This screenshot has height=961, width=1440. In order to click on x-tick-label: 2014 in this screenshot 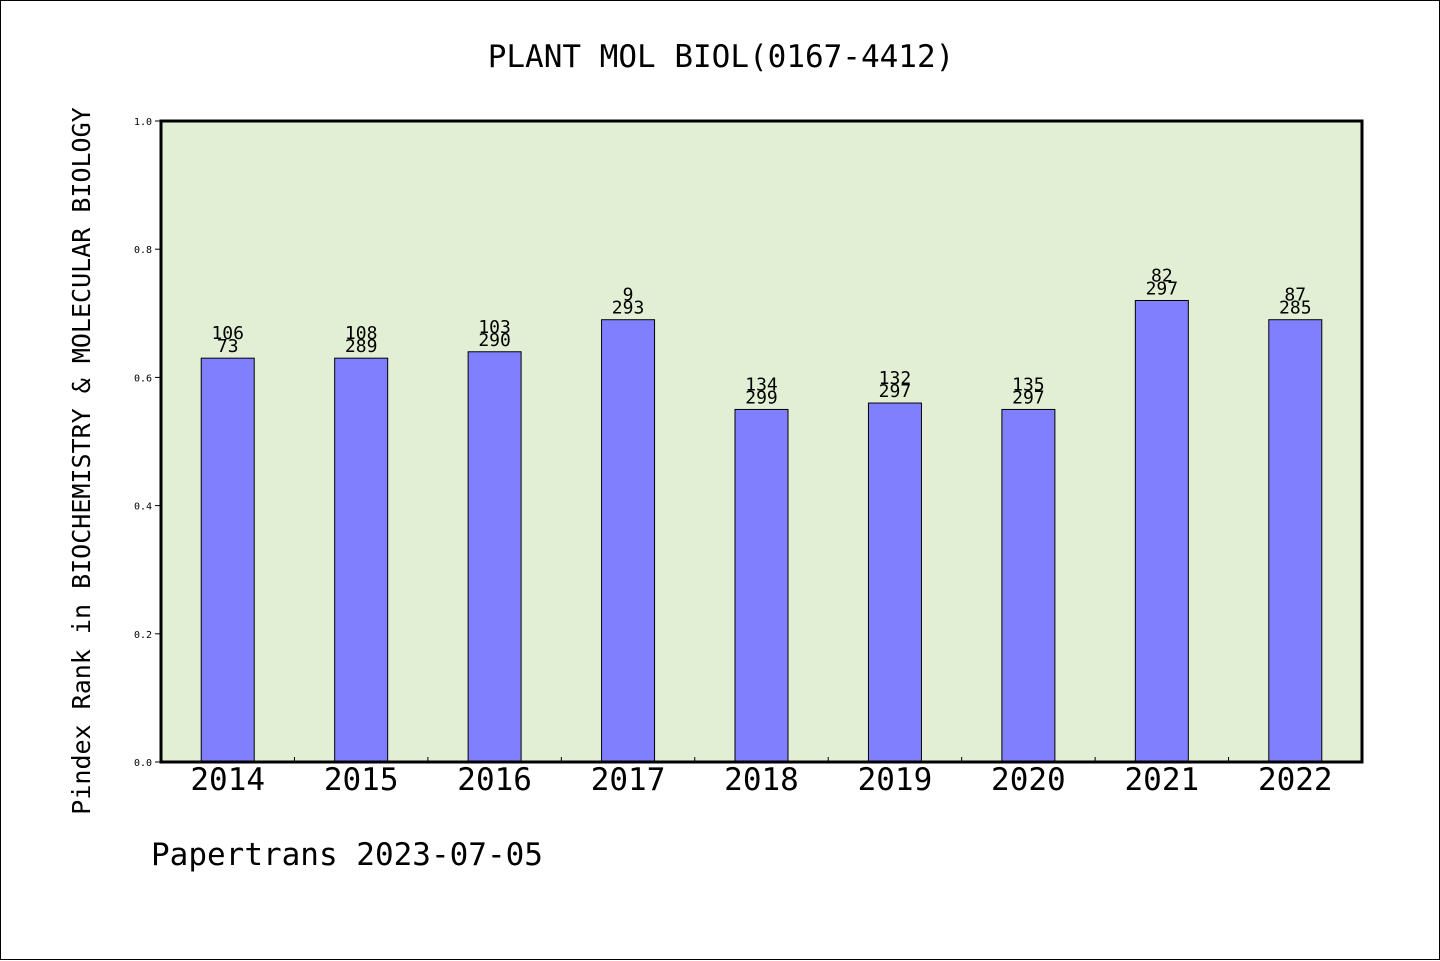, I will do `click(227, 780)`.